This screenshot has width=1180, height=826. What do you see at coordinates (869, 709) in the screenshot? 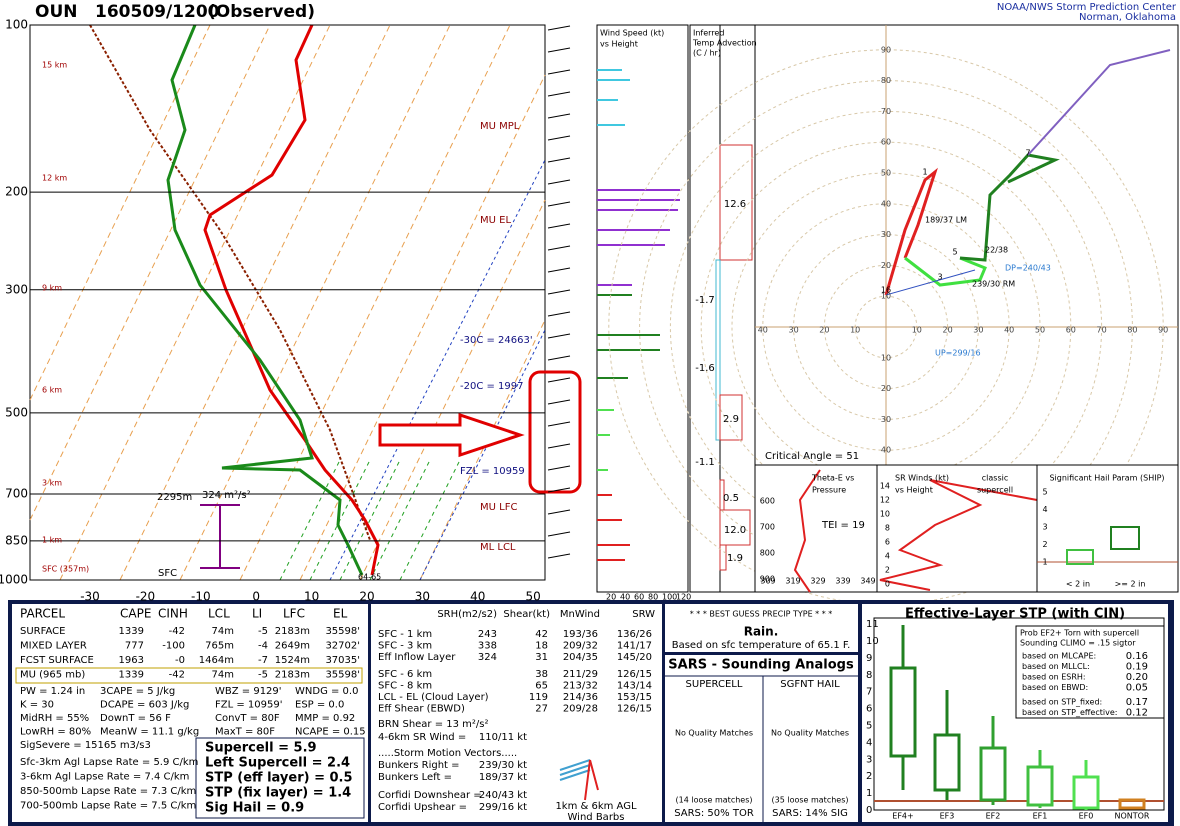
I see `stp-ytick: 6` at bounding box center [869, 709].